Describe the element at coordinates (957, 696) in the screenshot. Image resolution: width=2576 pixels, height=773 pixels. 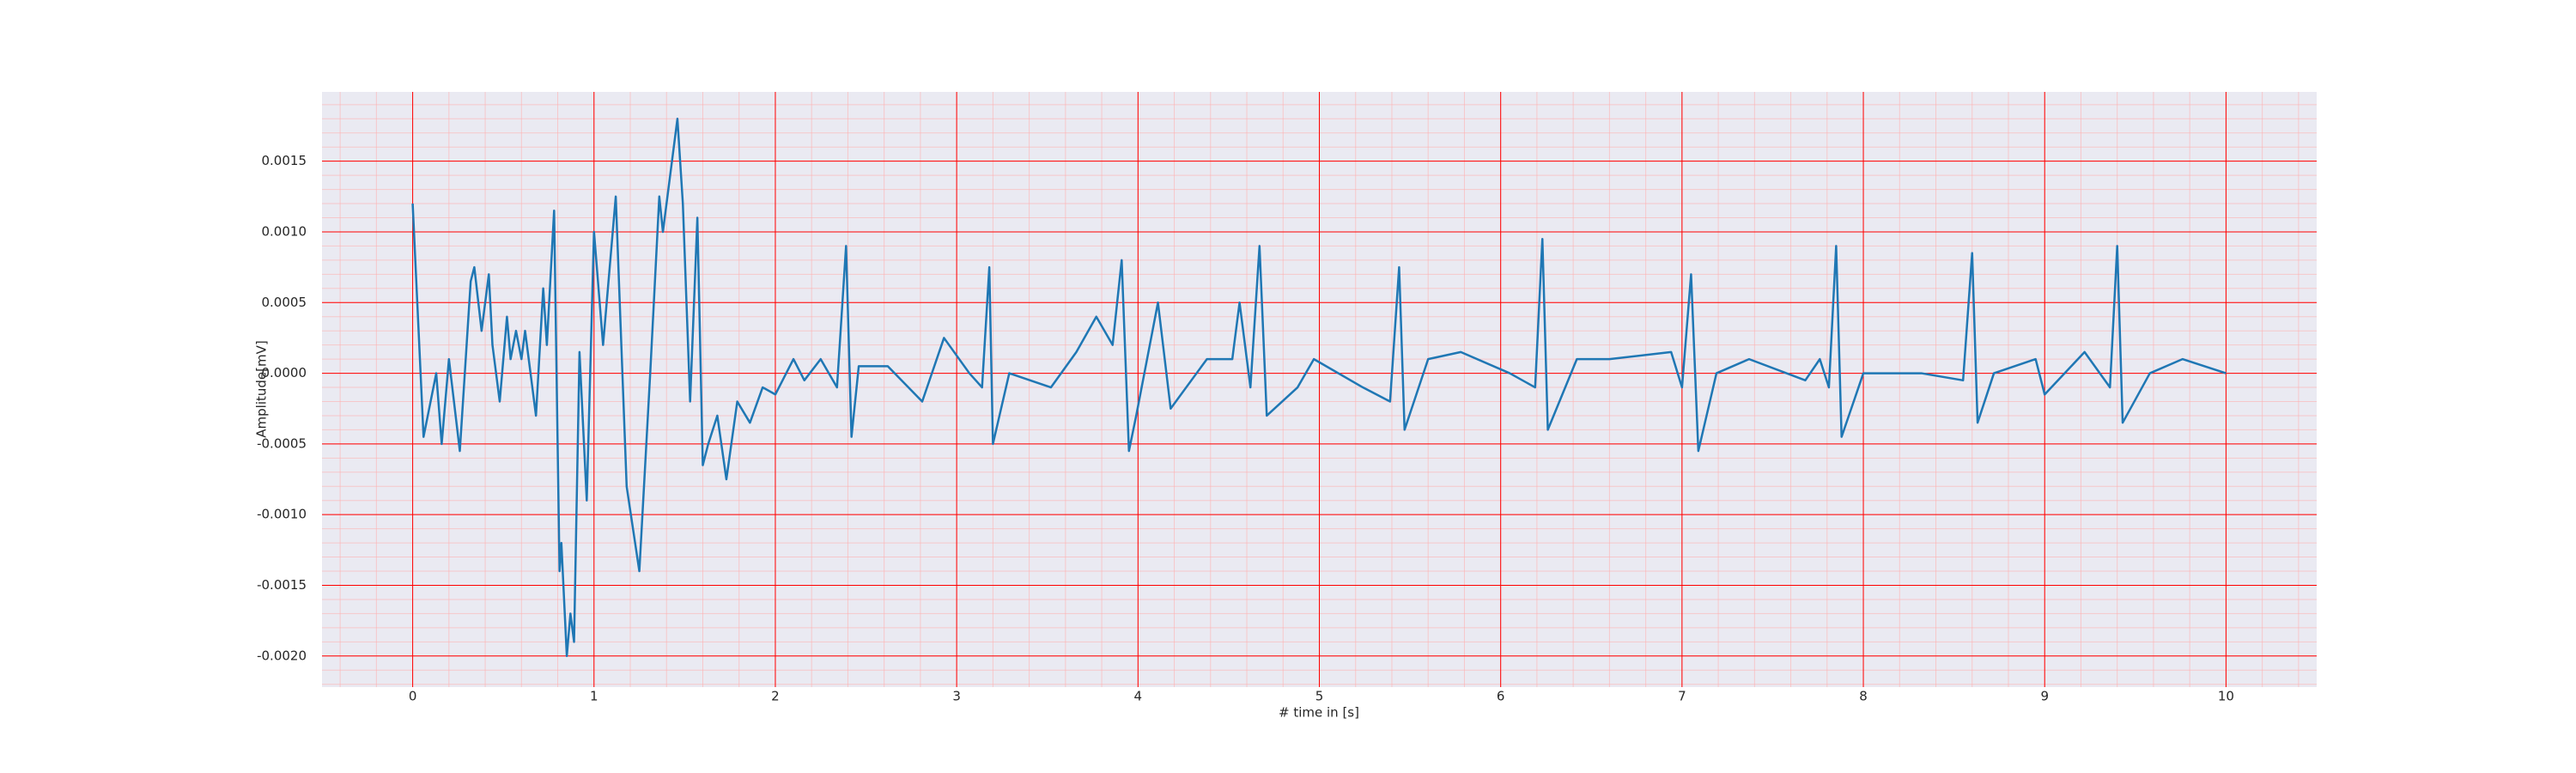
I see `x-tick-label: 3` at that location.